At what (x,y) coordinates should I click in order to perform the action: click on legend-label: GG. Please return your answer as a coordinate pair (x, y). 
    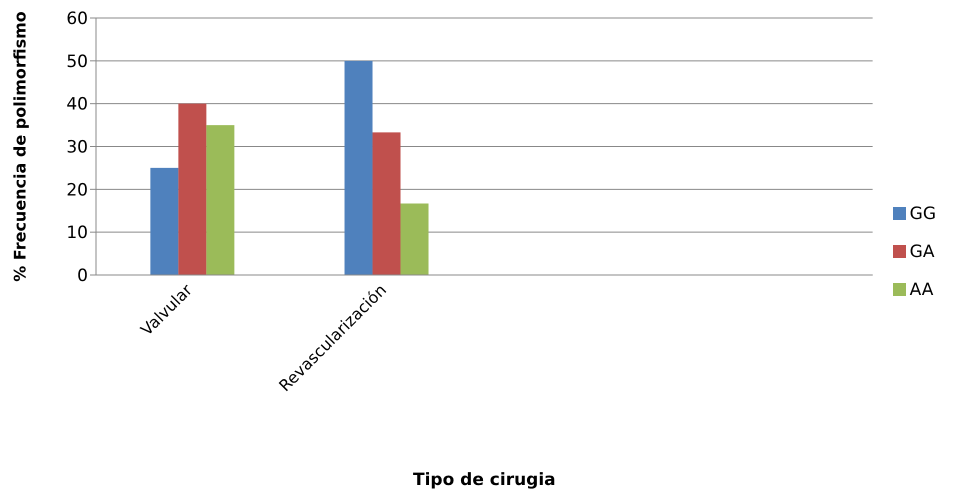
    Looking at the image, I should click on (923, 214).